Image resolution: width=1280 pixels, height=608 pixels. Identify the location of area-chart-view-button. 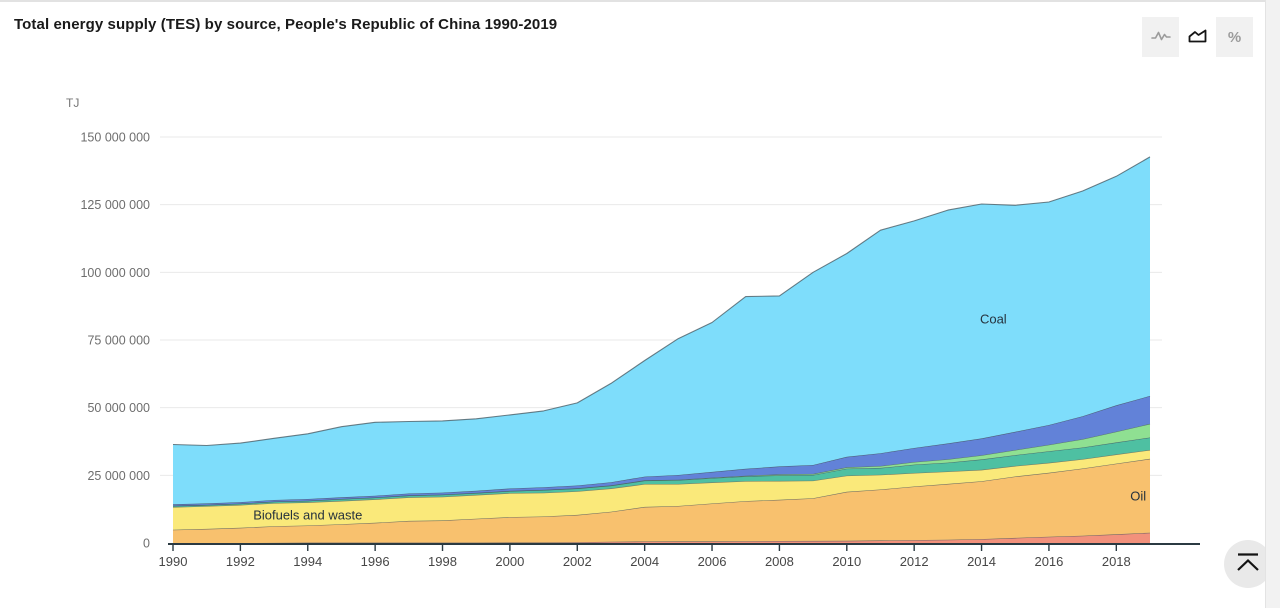
(1197, 37).